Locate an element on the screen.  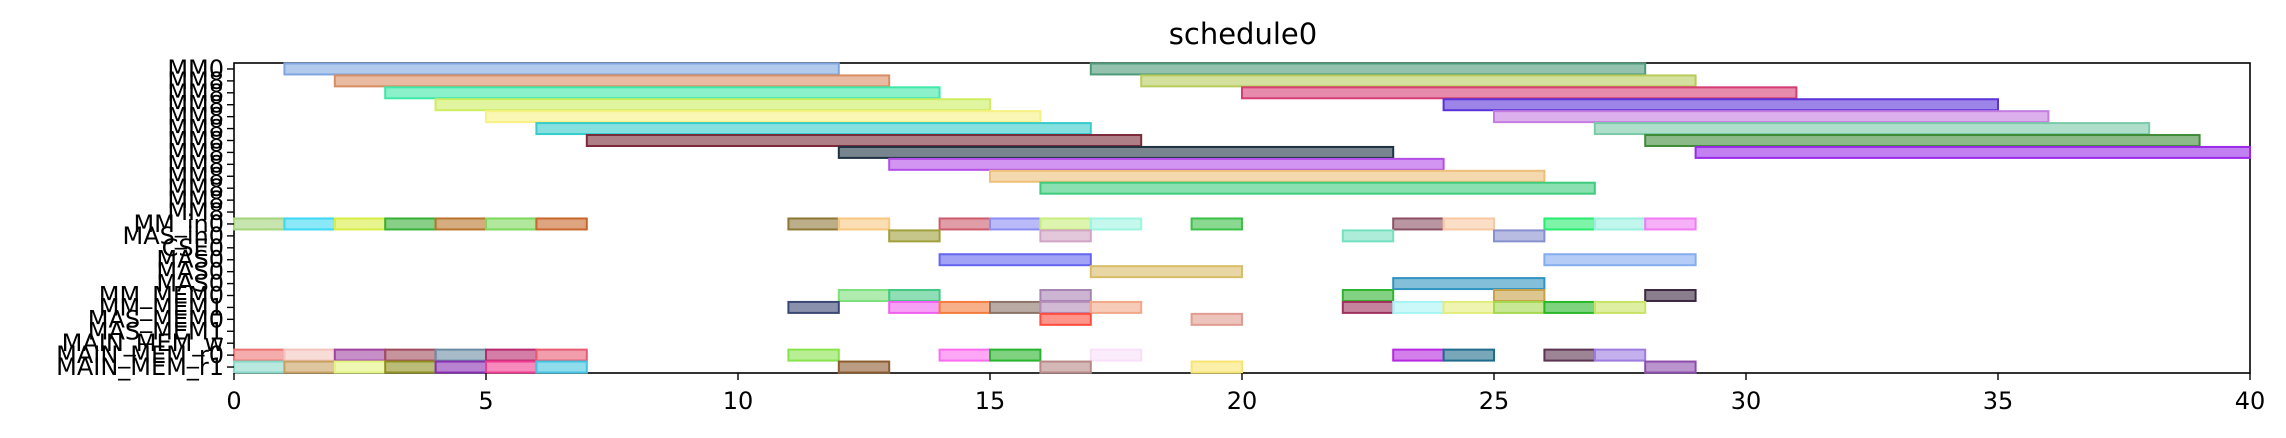
chart-title: schedule0 is located at coordinates (1243, 34).